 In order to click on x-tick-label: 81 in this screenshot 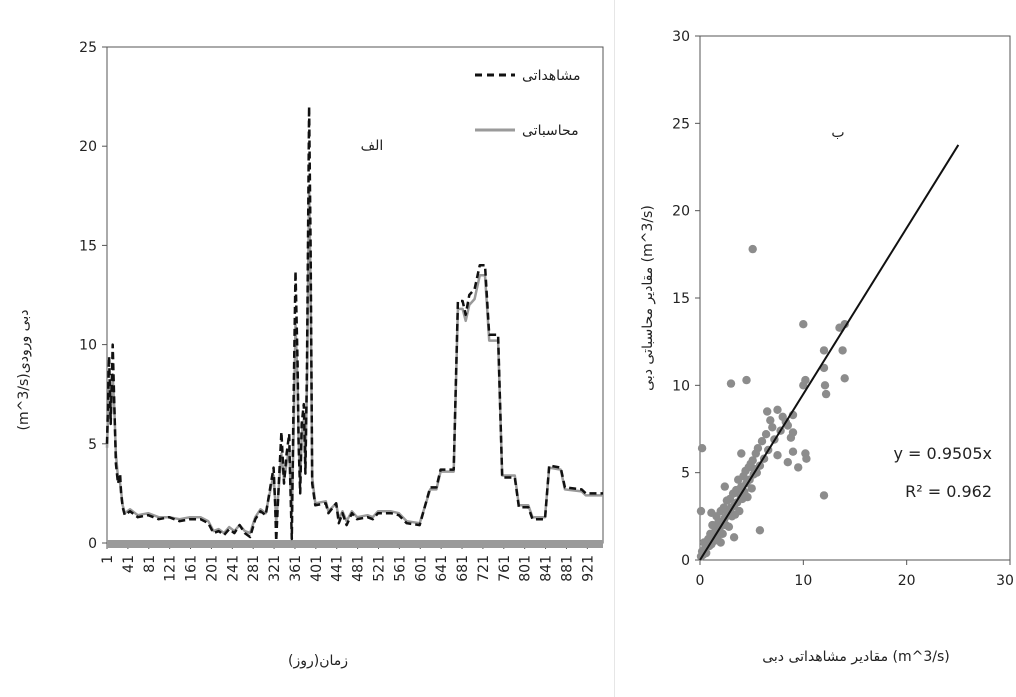, I will do `click(150, 564)`.